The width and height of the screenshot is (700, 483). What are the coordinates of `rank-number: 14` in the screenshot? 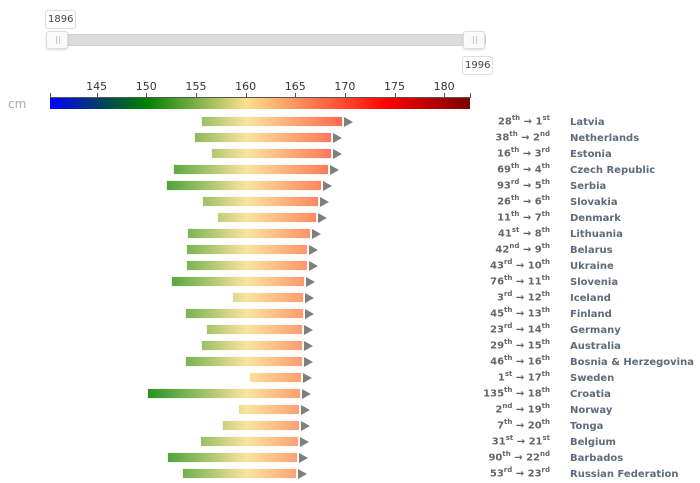 It's located at (534, 330).